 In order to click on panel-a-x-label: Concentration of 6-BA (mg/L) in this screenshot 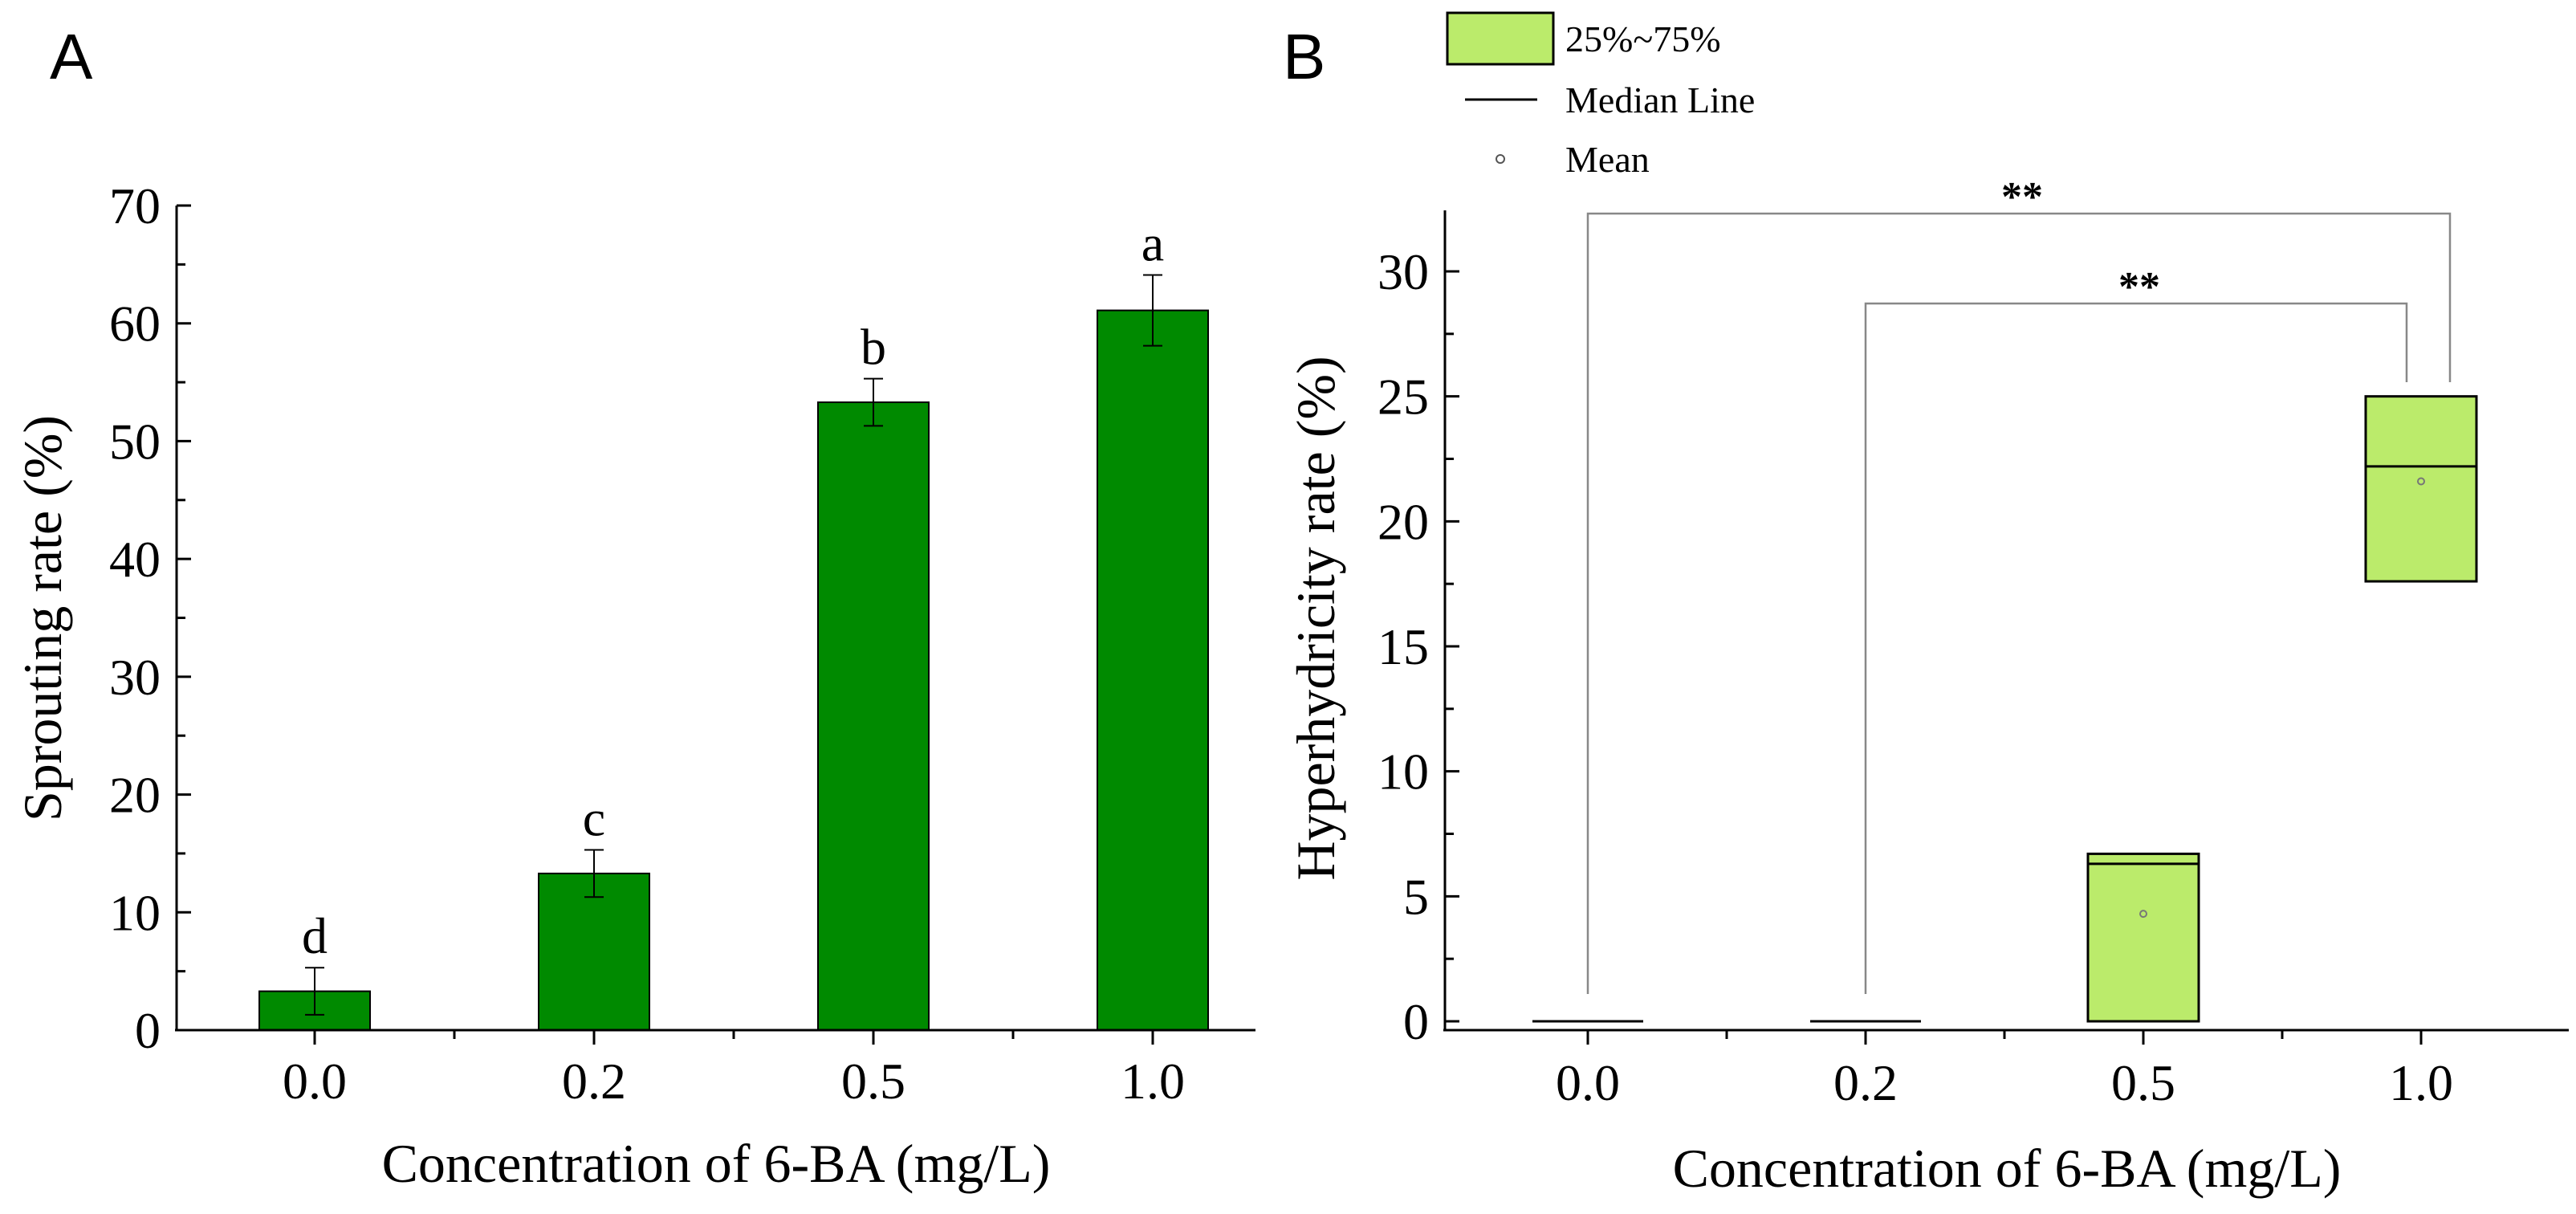, I will do `click(716, 1163)`.